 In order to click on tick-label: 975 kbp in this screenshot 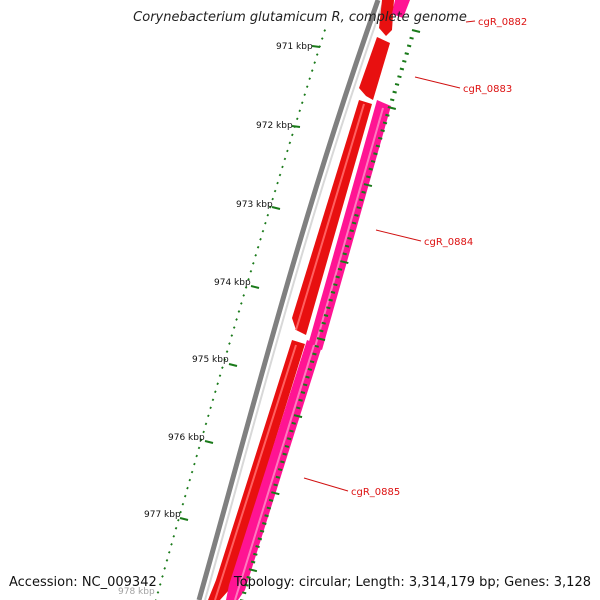, I will do `click(210, 360)`.